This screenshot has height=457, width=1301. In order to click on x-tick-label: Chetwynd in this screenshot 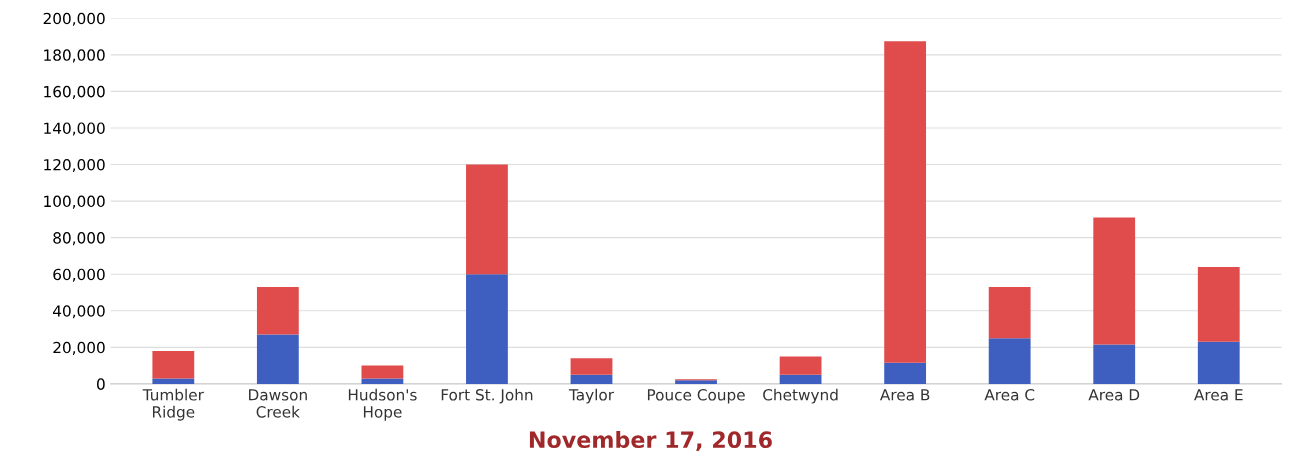, I will do `click(800, 396)`.